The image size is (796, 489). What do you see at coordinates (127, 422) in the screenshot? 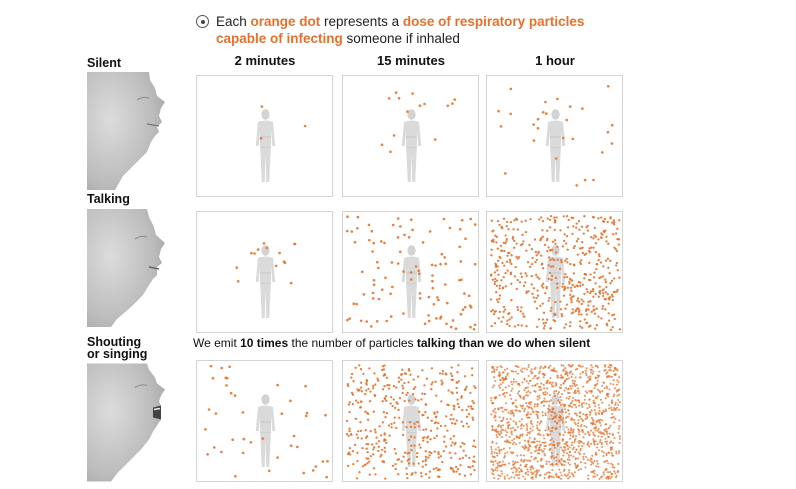
I see `face-profile-shouting-icon` at bounding box center [127, 422].